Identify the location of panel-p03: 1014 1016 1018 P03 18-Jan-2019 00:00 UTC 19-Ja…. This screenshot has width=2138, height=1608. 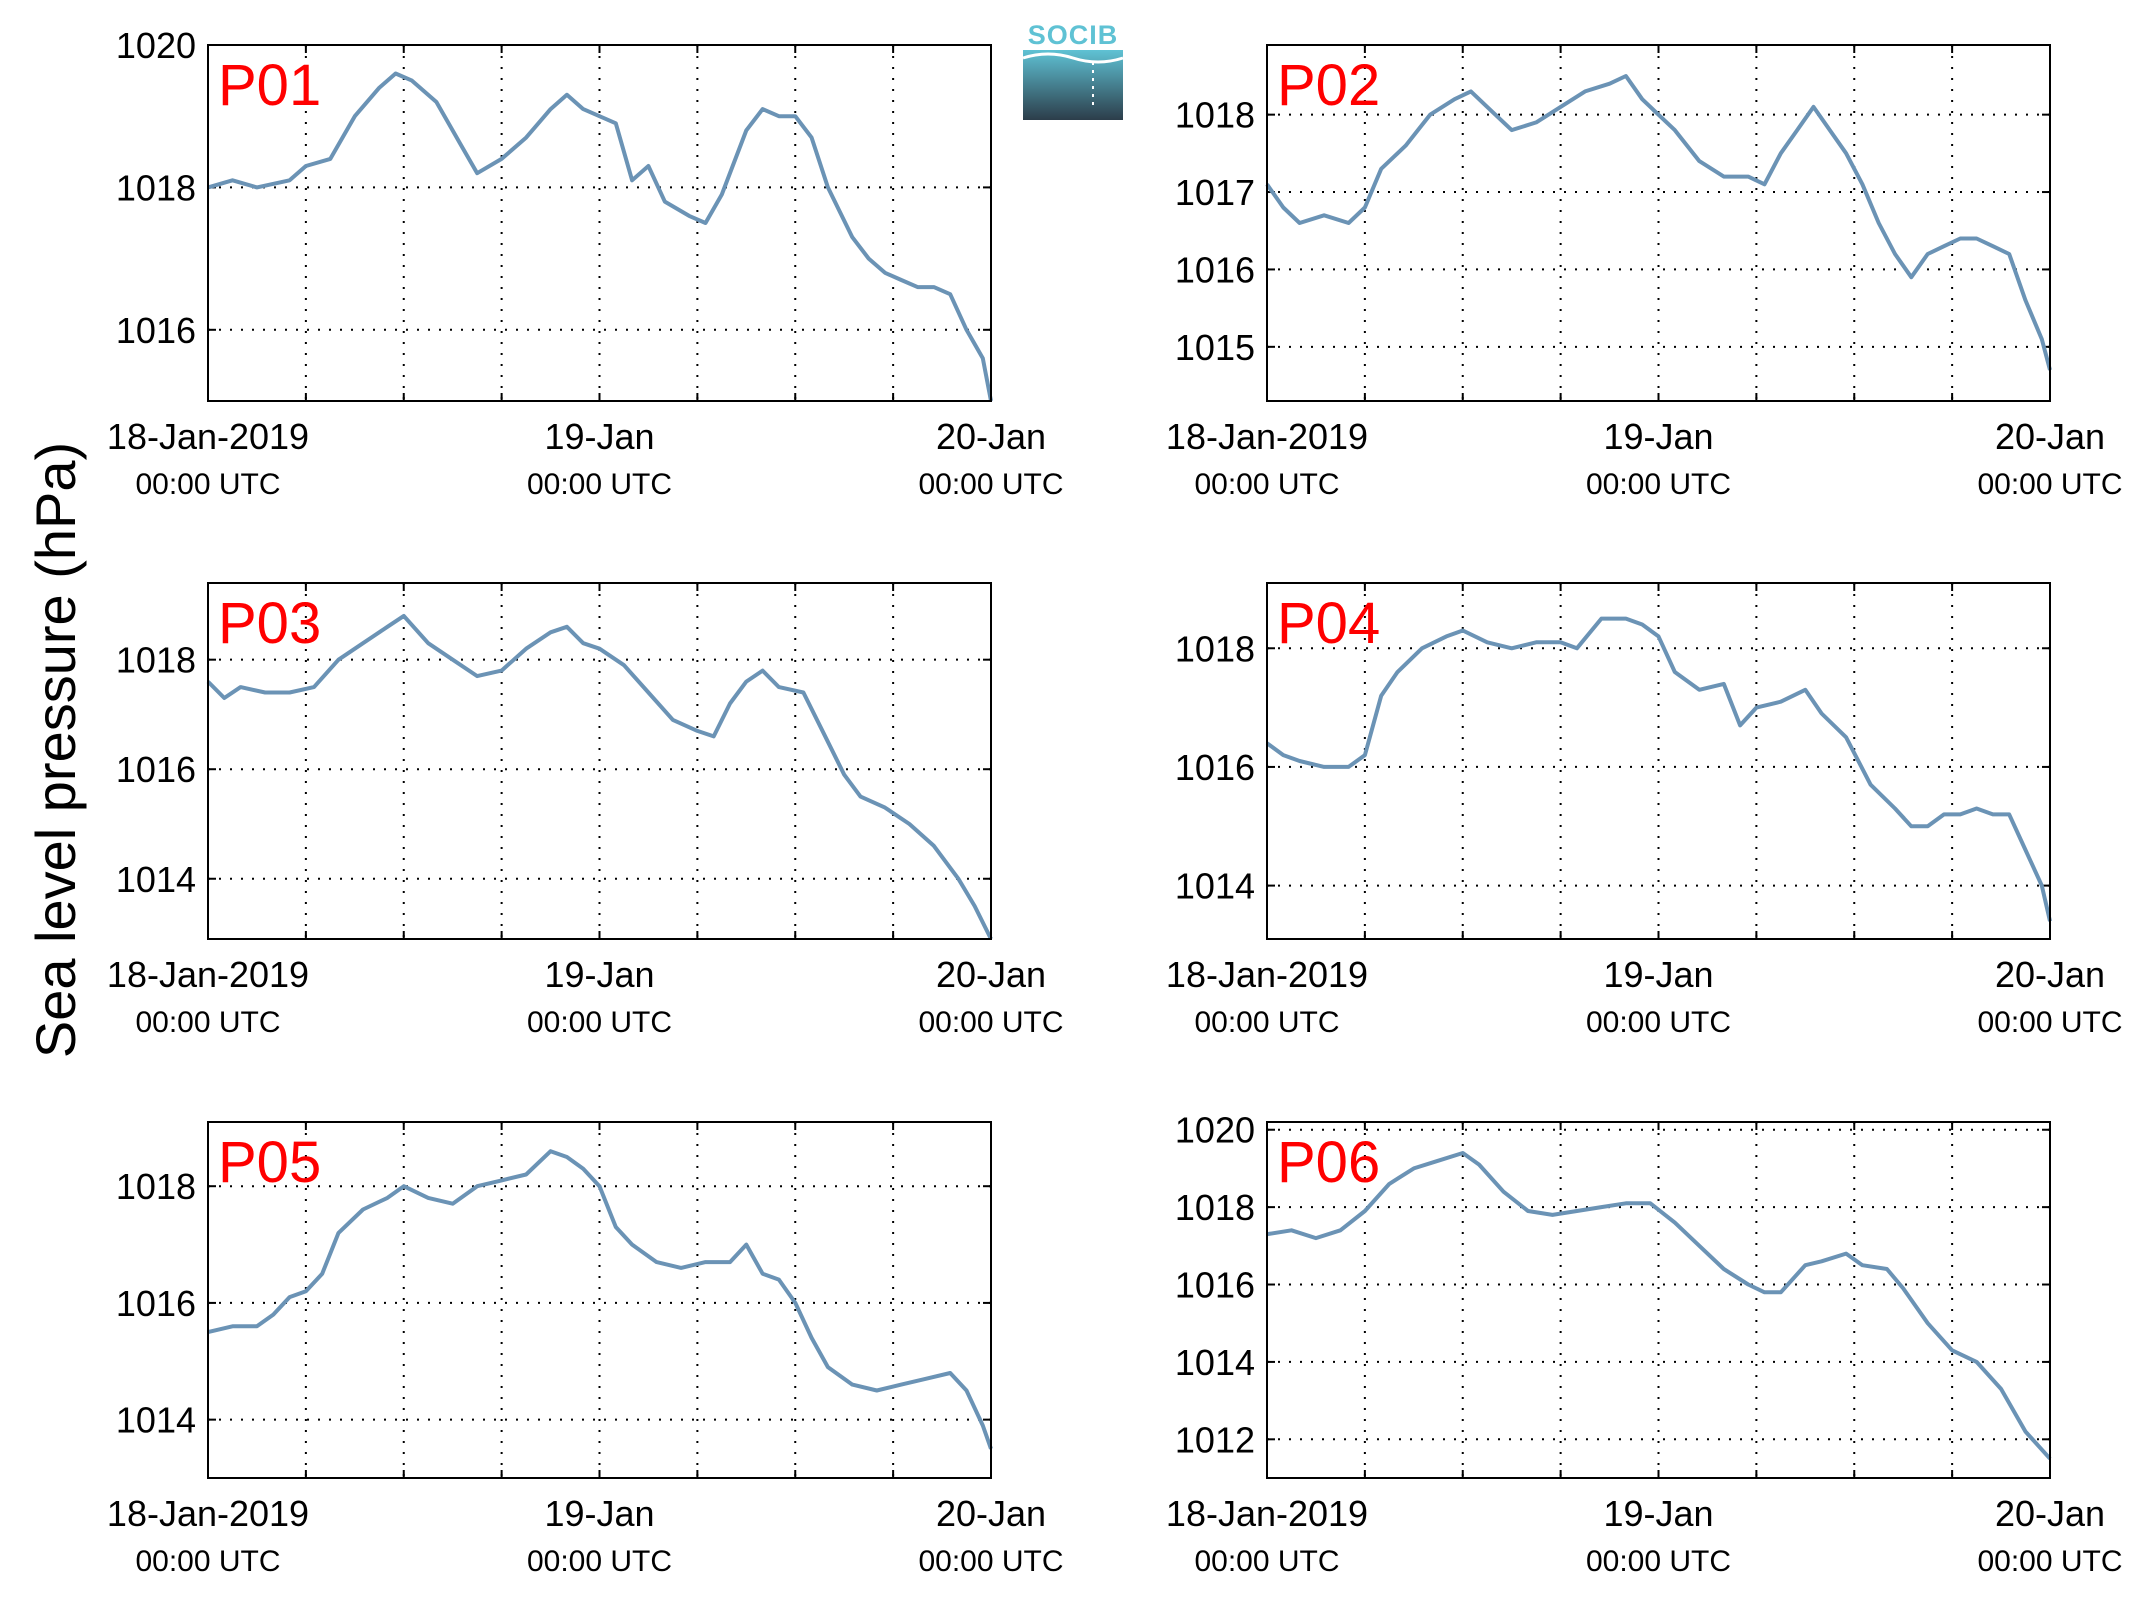
(585, 810).